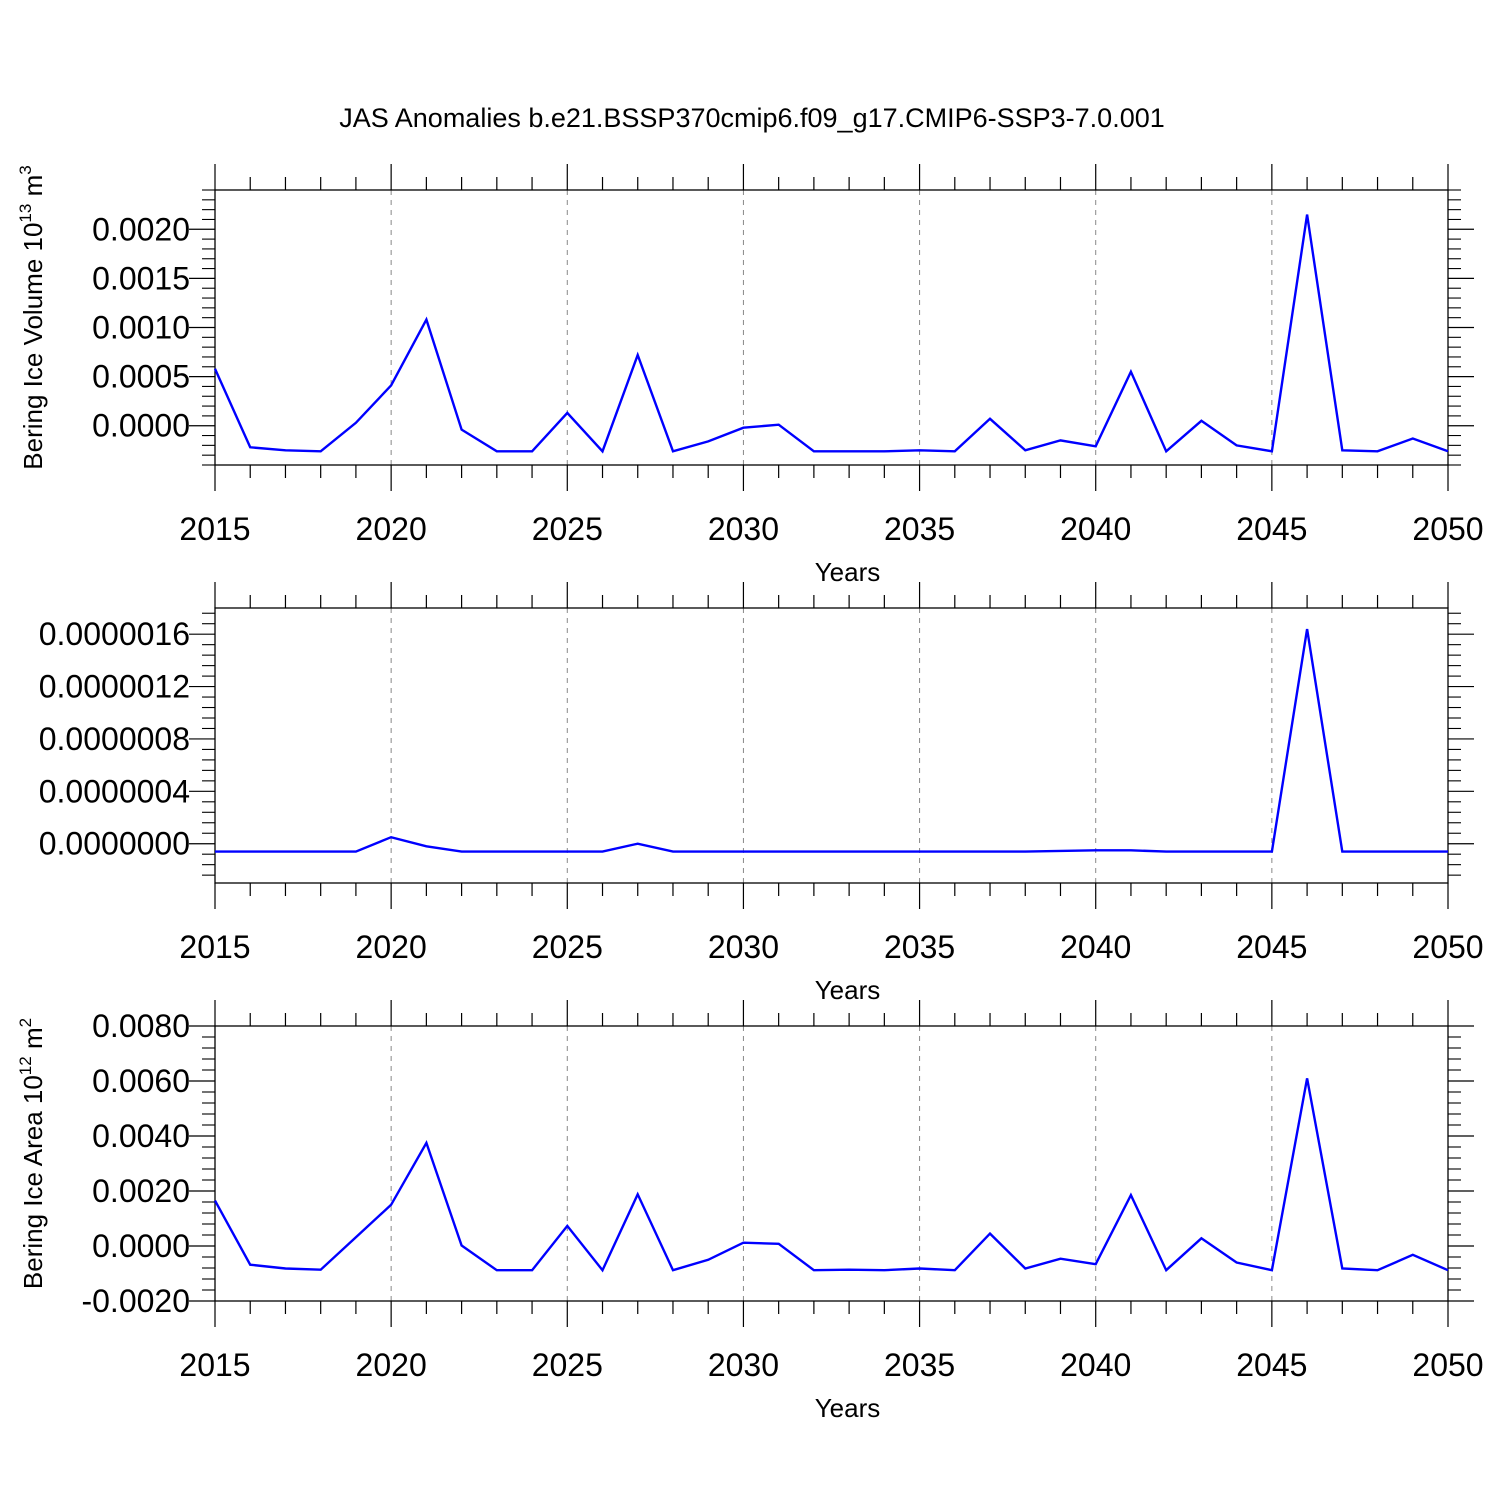  What do you see at coordinates (114, 791) in the screenshot?
I see `y-tick-label: 0.0000004` at bounding box center [114, 791].